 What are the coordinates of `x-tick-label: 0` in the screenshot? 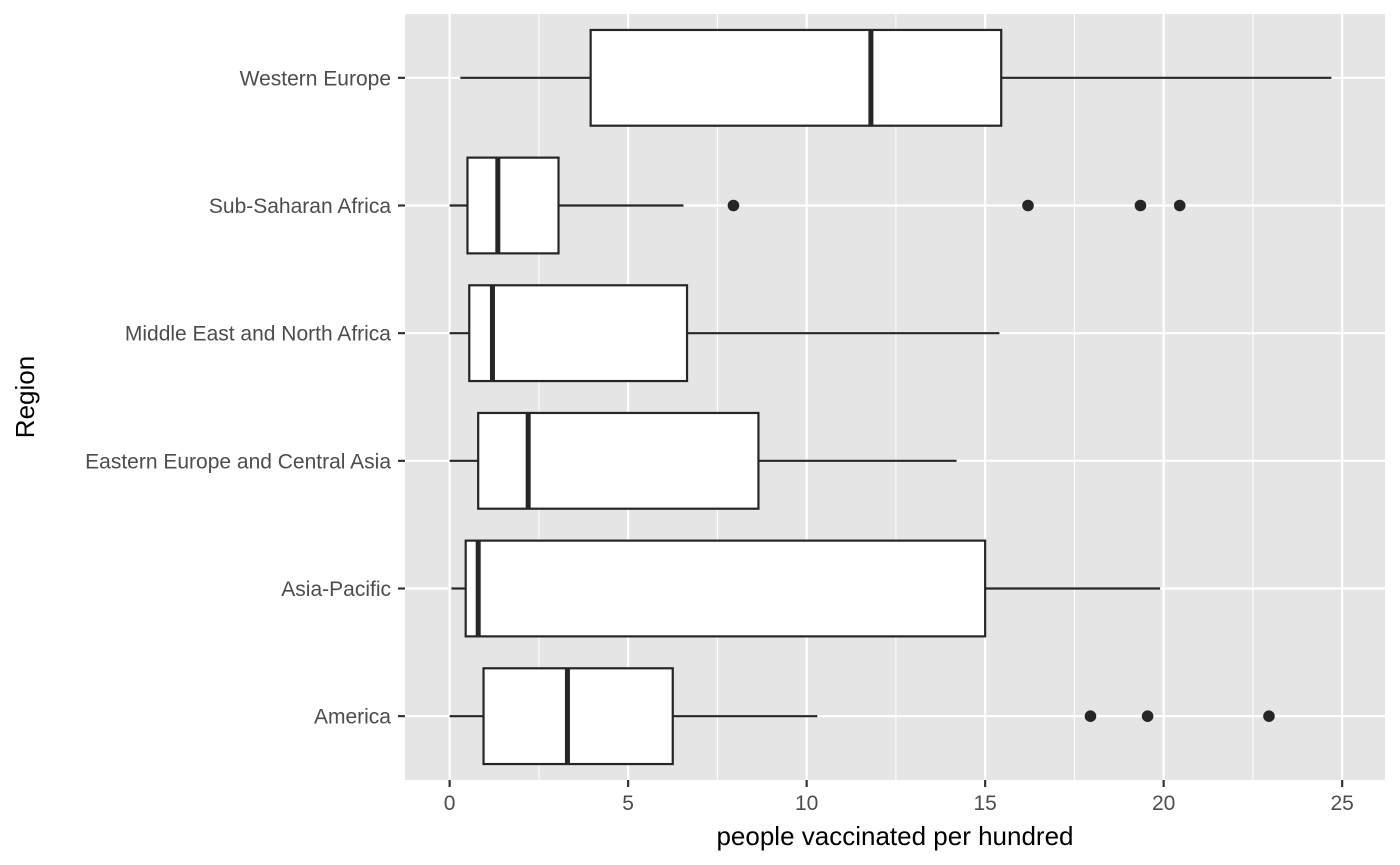 It's located at (450, 803).